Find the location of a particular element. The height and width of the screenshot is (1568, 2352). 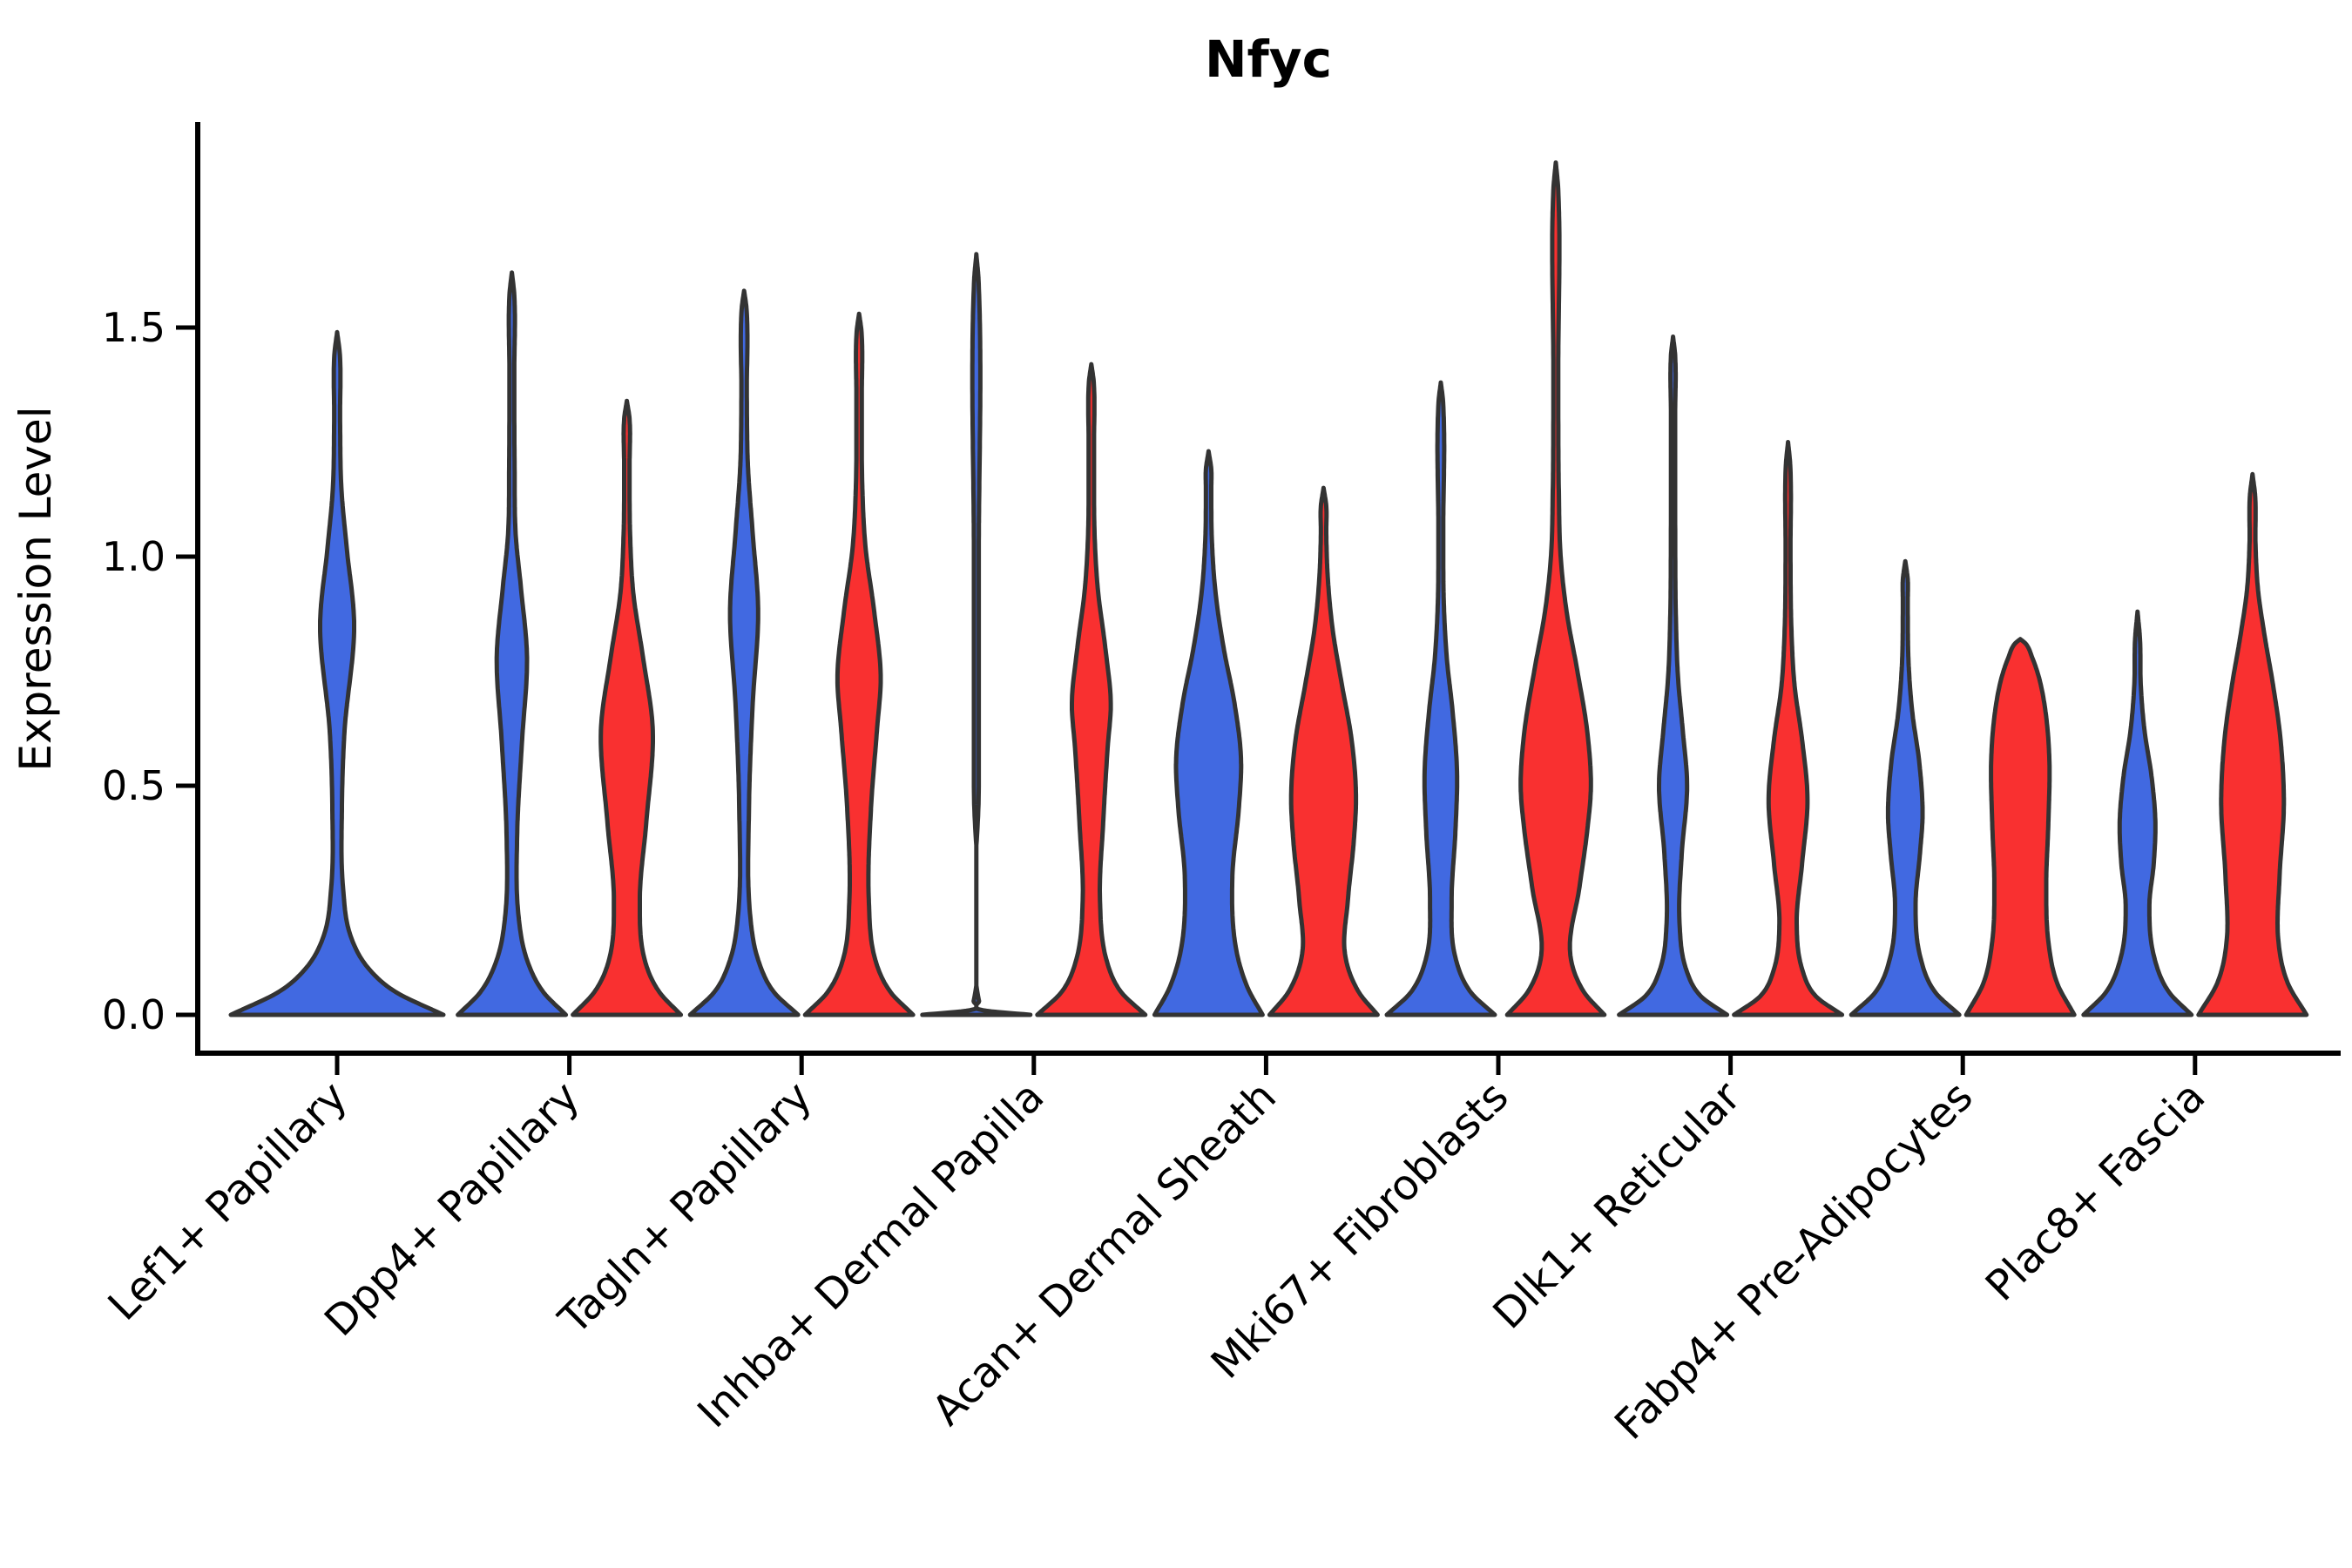

violin-mki67-fibroblasts-red is located at coordinates (1556, 588).